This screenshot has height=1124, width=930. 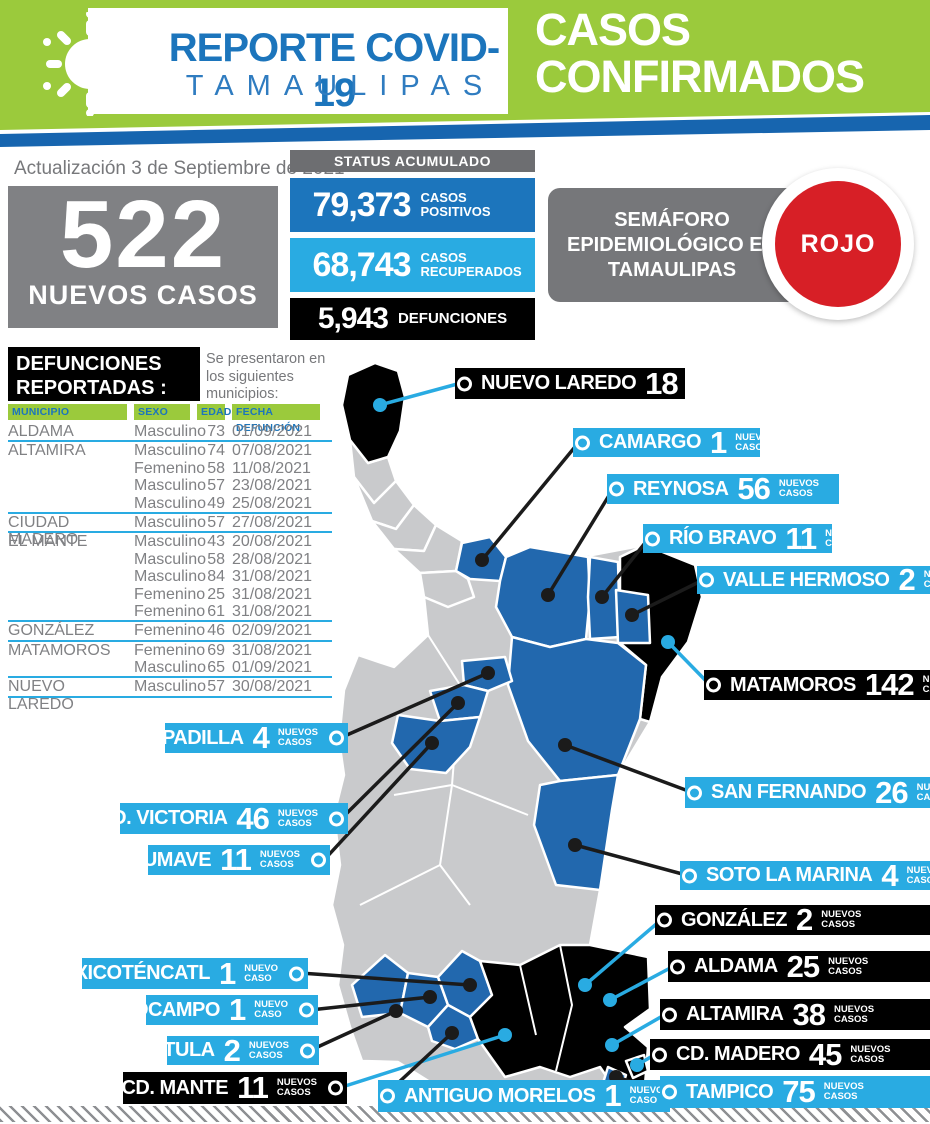 I want to click on col-fecha: FECHA DEFUNCIÓN, so click(x=276, y=419).